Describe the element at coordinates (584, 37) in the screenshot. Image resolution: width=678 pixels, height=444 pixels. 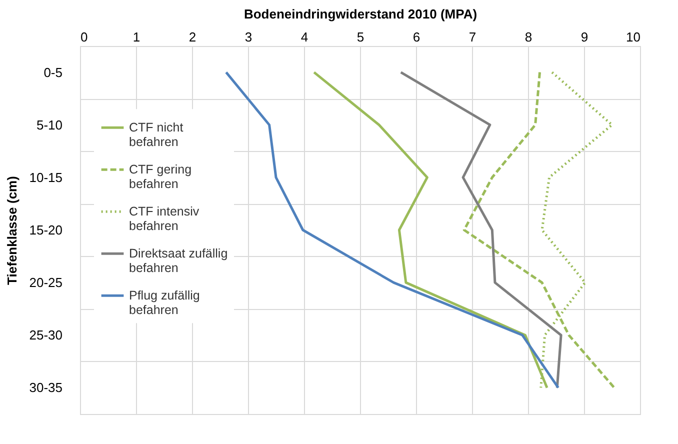
I see `x-tick-label: 9` at that location.